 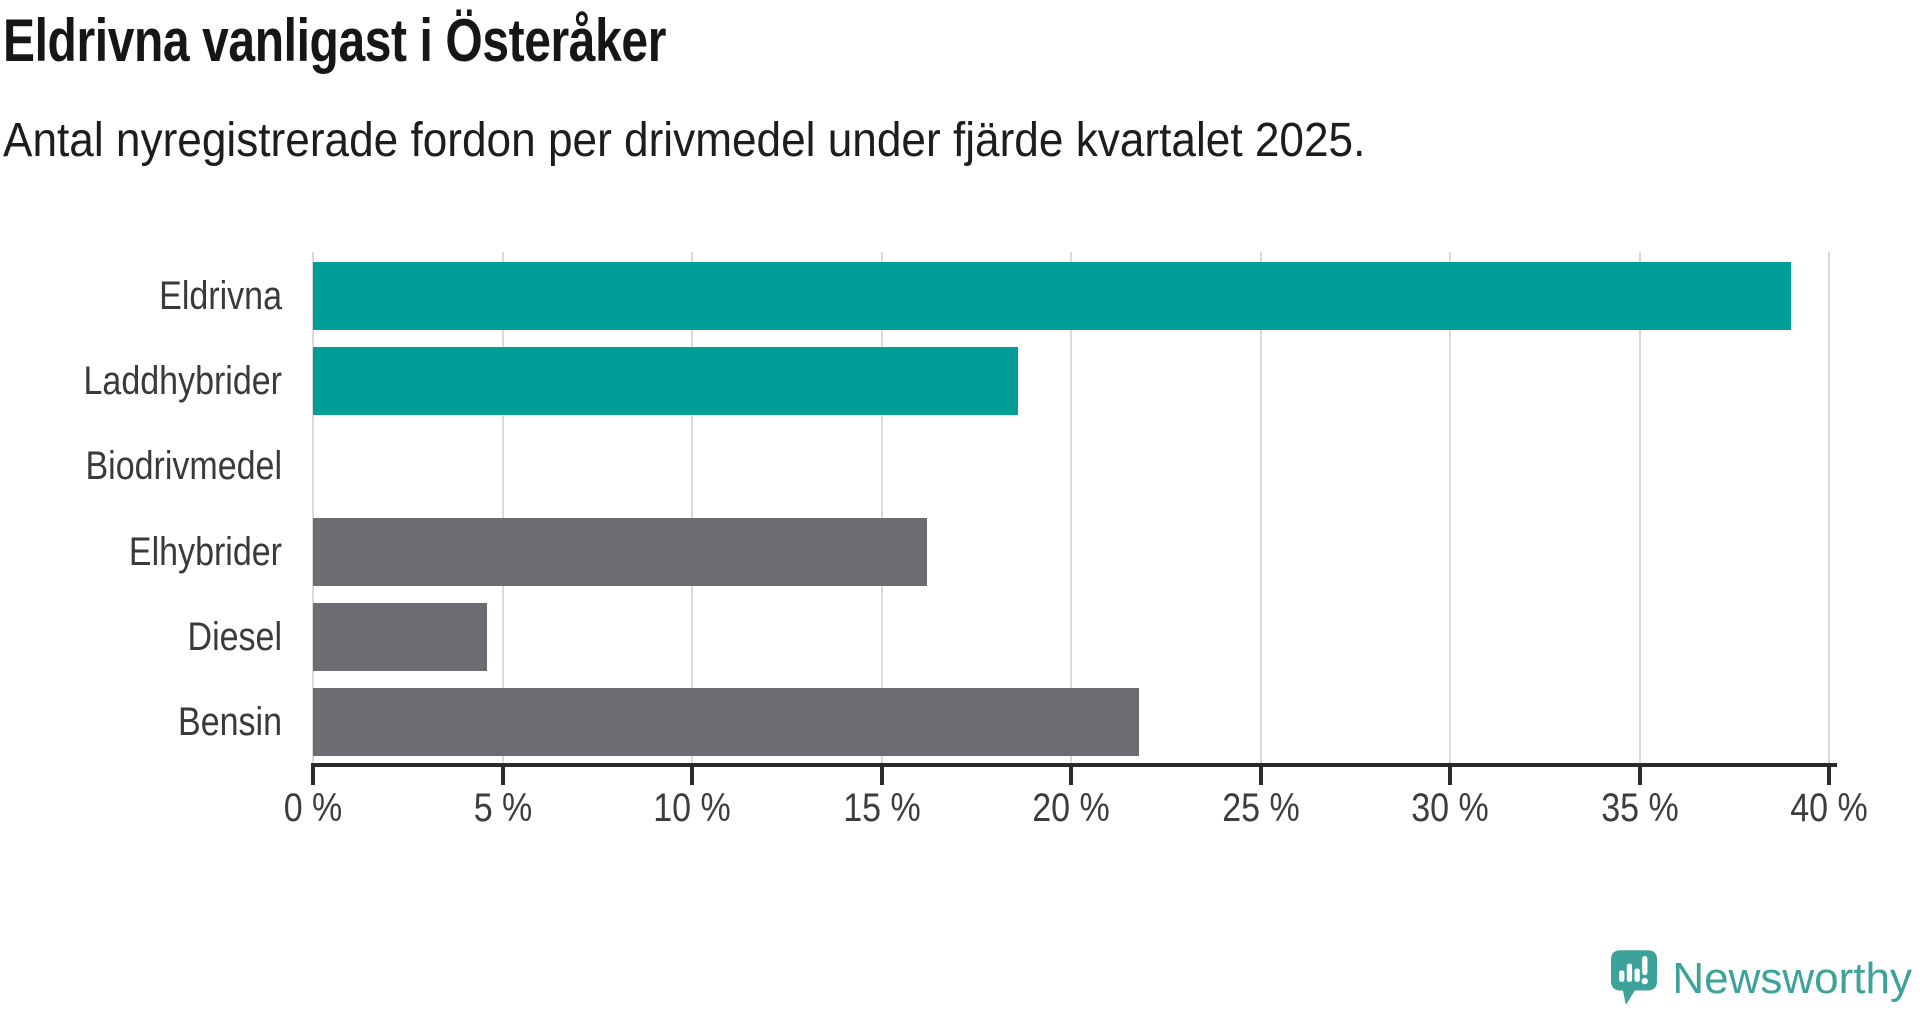 I want to click on chart-title: Eldrivna vanligast i Österåker, so click(x=334, y=40).